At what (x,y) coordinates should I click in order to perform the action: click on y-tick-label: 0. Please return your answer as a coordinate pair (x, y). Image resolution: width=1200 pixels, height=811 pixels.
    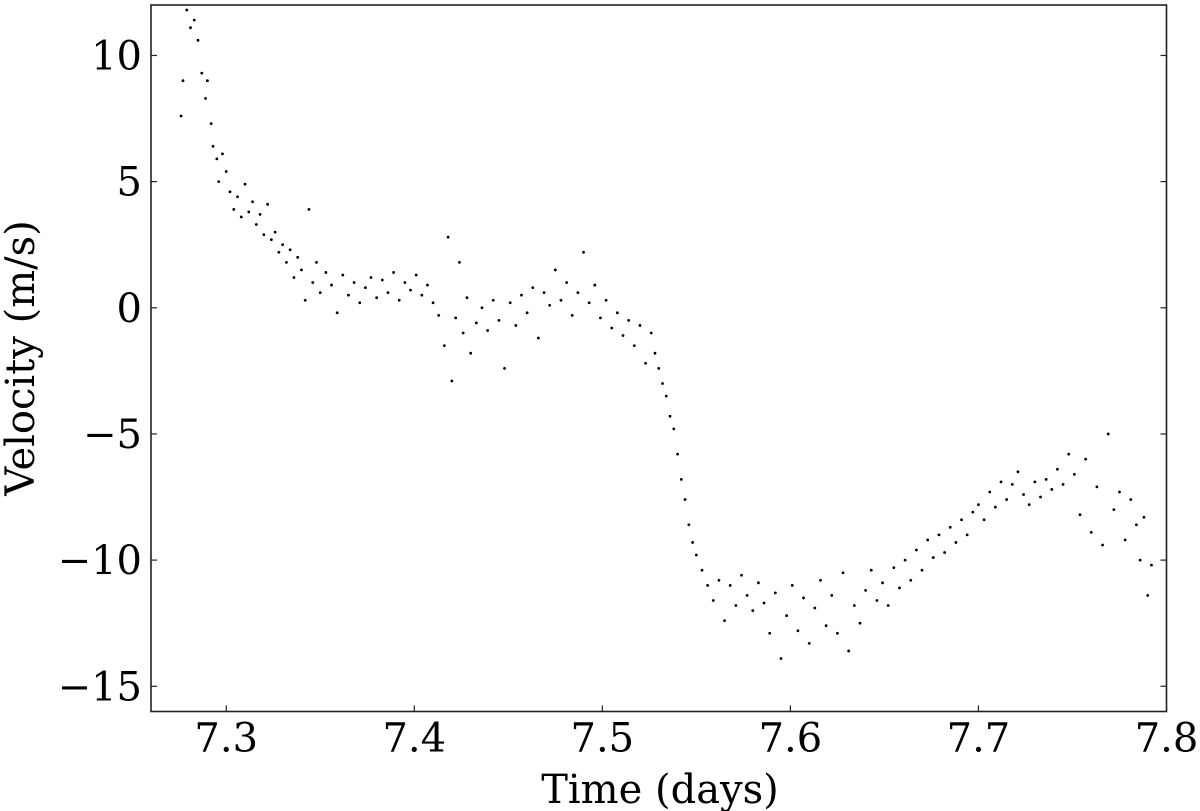
    Looking at the image, I should click on (129, 309).